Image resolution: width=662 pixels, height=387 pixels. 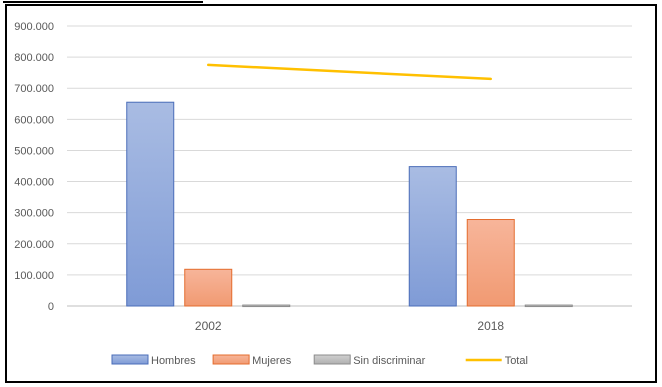 I want to click on legend-swatch-mujeres, so click(x=231, y=359).